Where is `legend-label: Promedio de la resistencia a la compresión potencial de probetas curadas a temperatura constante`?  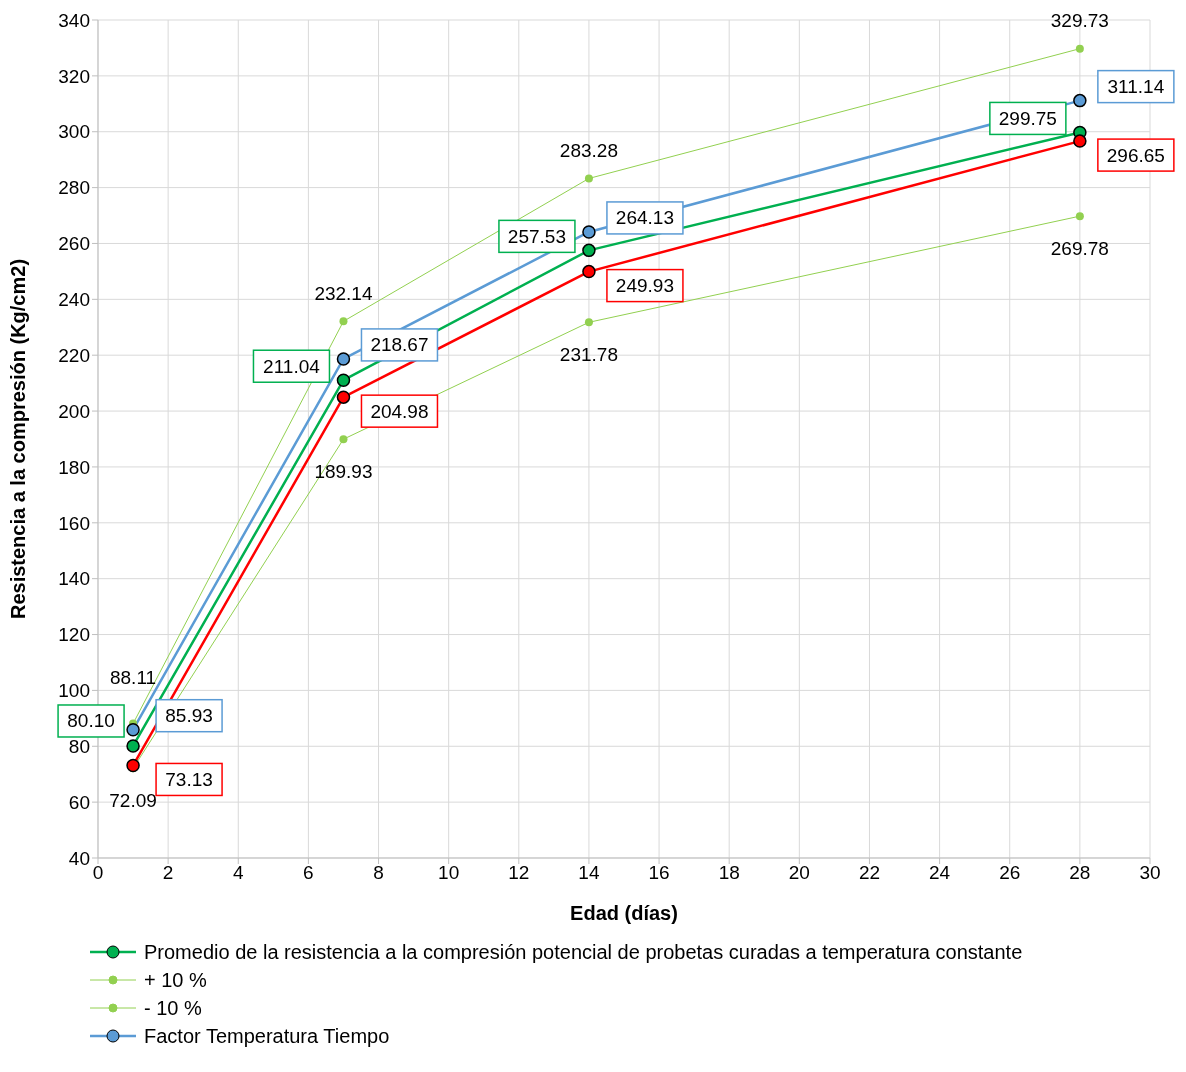
legend-label: Promedio de la resistencia a la compresión potencial de probetas curadas a temperatura constante is located at coordinates (583, 952).